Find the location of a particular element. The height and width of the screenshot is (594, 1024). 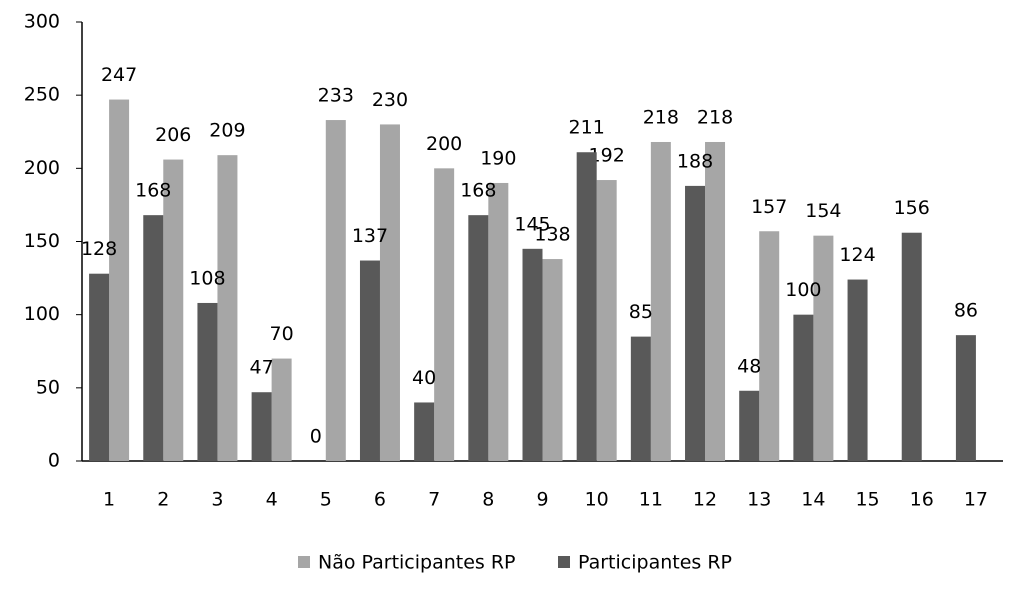

data-label: 209 is located at coordinates (227, 131).